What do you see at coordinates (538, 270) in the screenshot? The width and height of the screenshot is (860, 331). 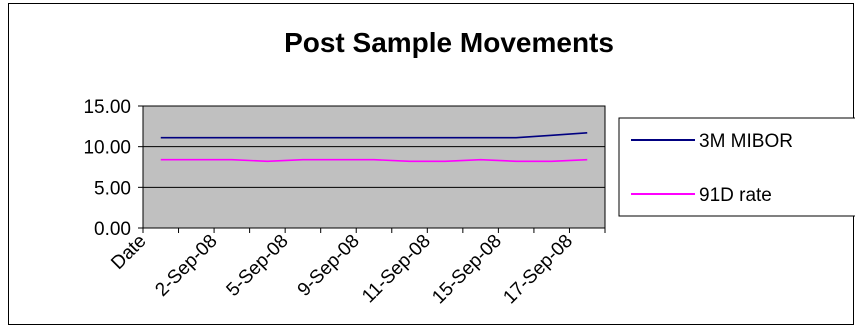 I see `x-tick-label: 17-Sep-08` at bounding box center [538, 270].